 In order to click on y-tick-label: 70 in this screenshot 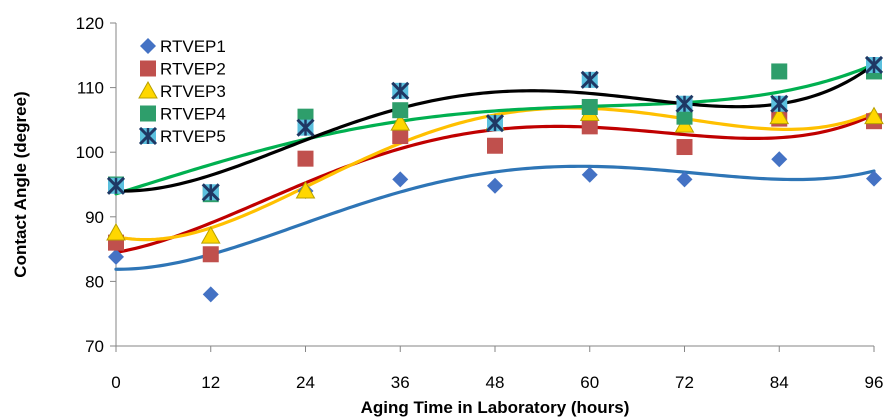, I will do `click(94, 346)`.